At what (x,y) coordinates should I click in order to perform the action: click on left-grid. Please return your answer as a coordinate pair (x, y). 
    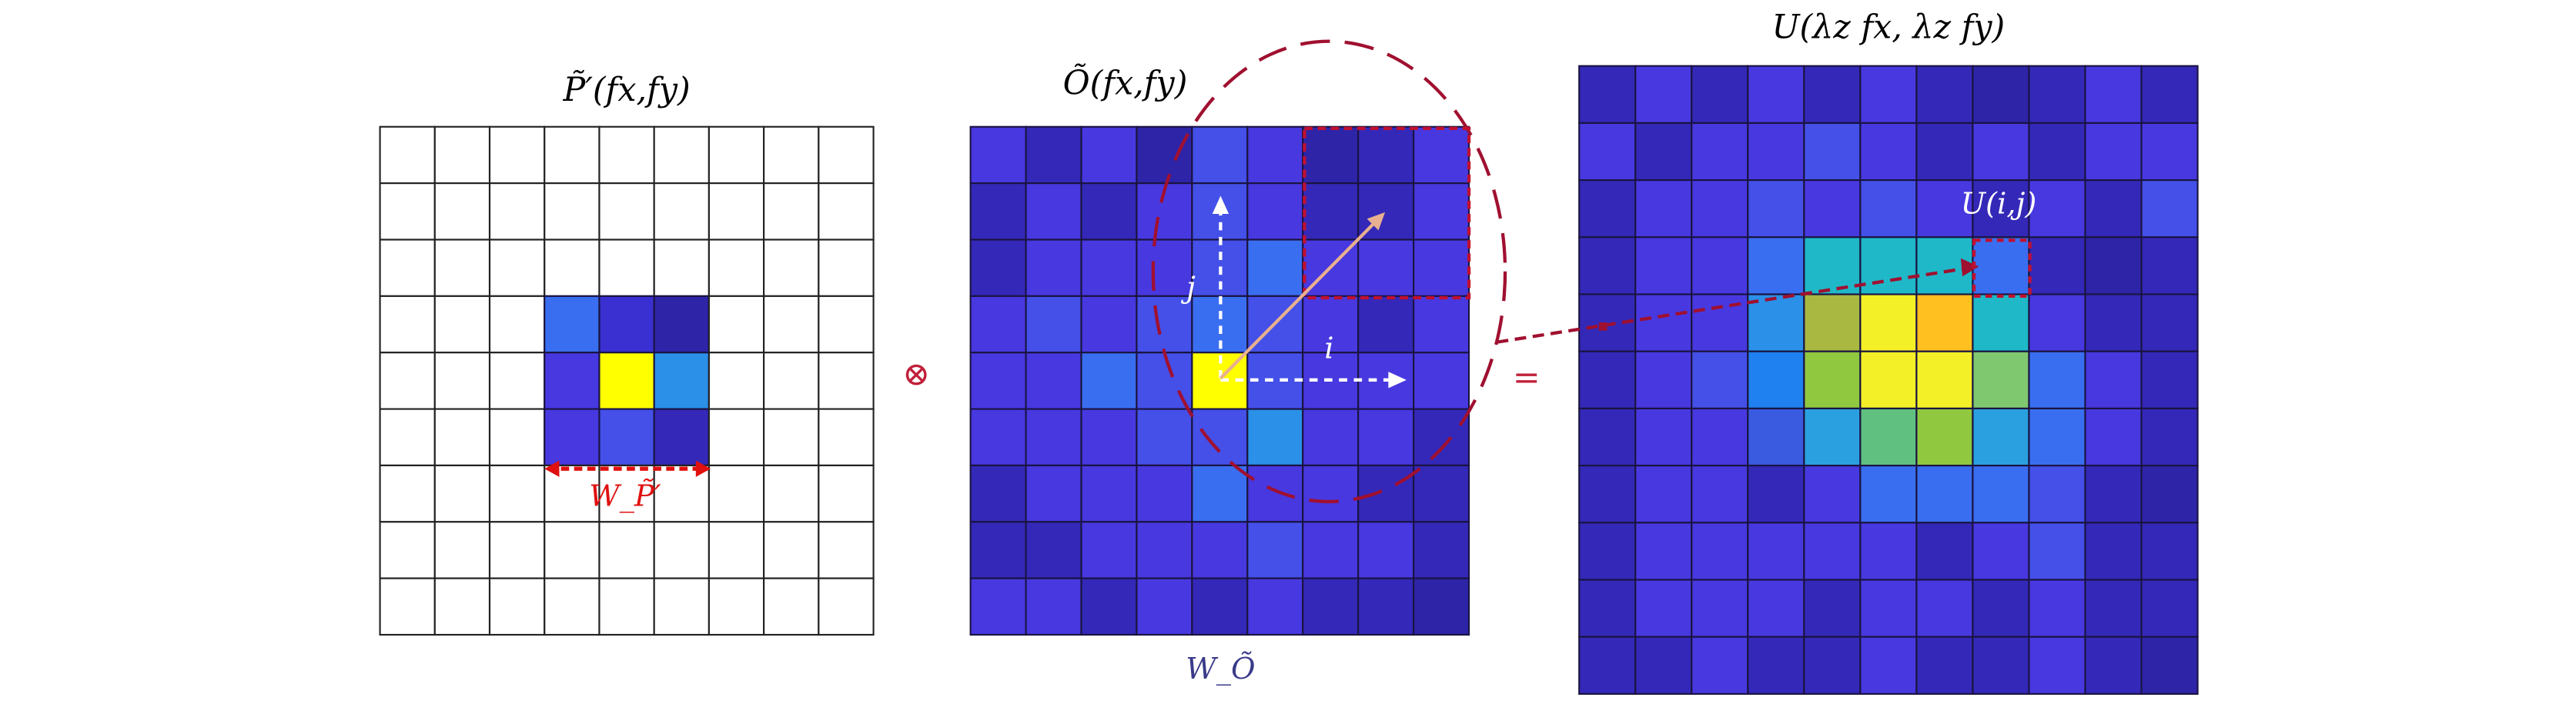
    Looking at the image, I should click on (627, 381).